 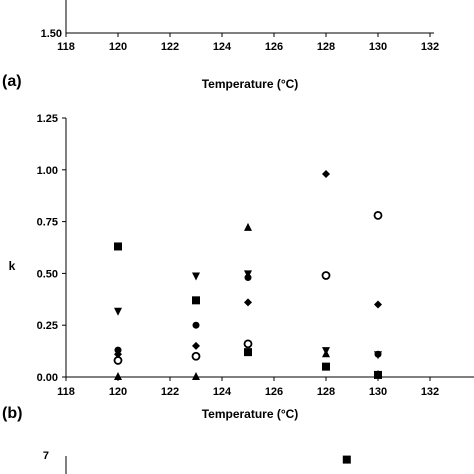 What do you see at coordinates (47, 326) in the screenshot?
I see `panel-b-y-tick-label: 0.25` at bounding box center [47, 326].